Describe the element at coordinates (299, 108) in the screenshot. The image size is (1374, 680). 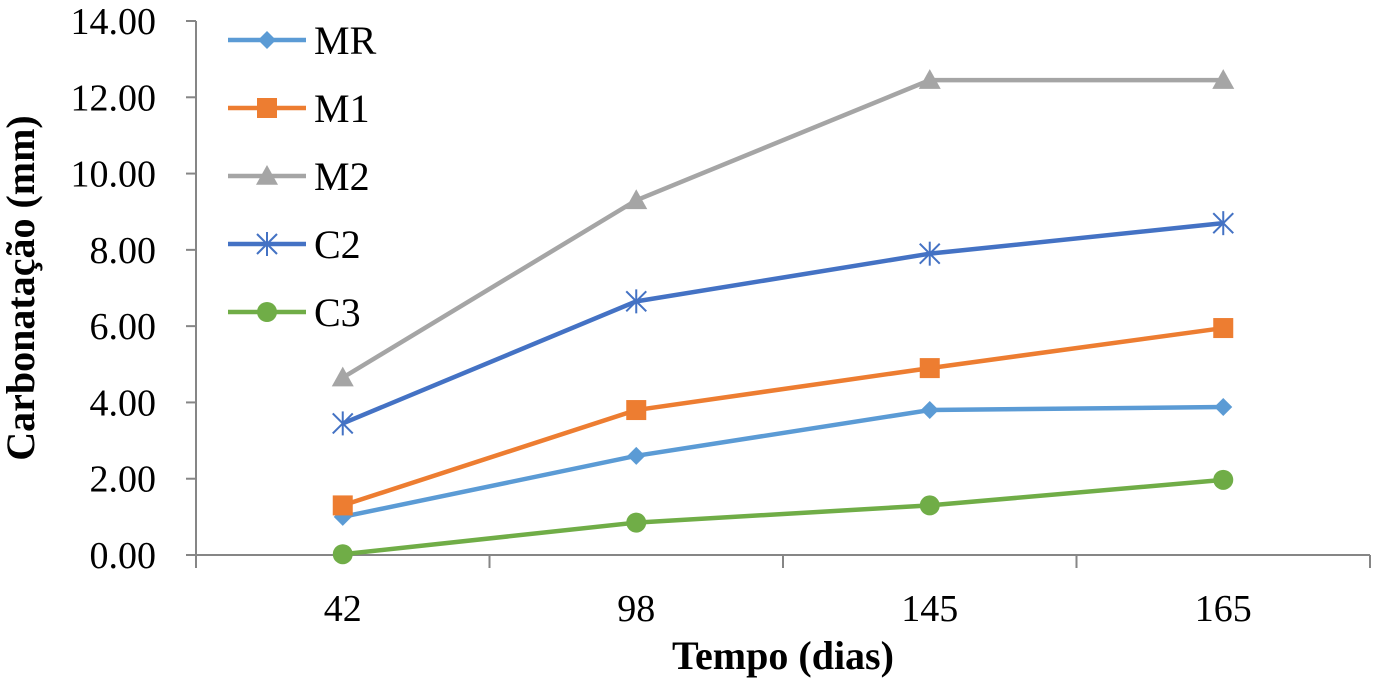
I see `legend-item-m1: M1` at that location.